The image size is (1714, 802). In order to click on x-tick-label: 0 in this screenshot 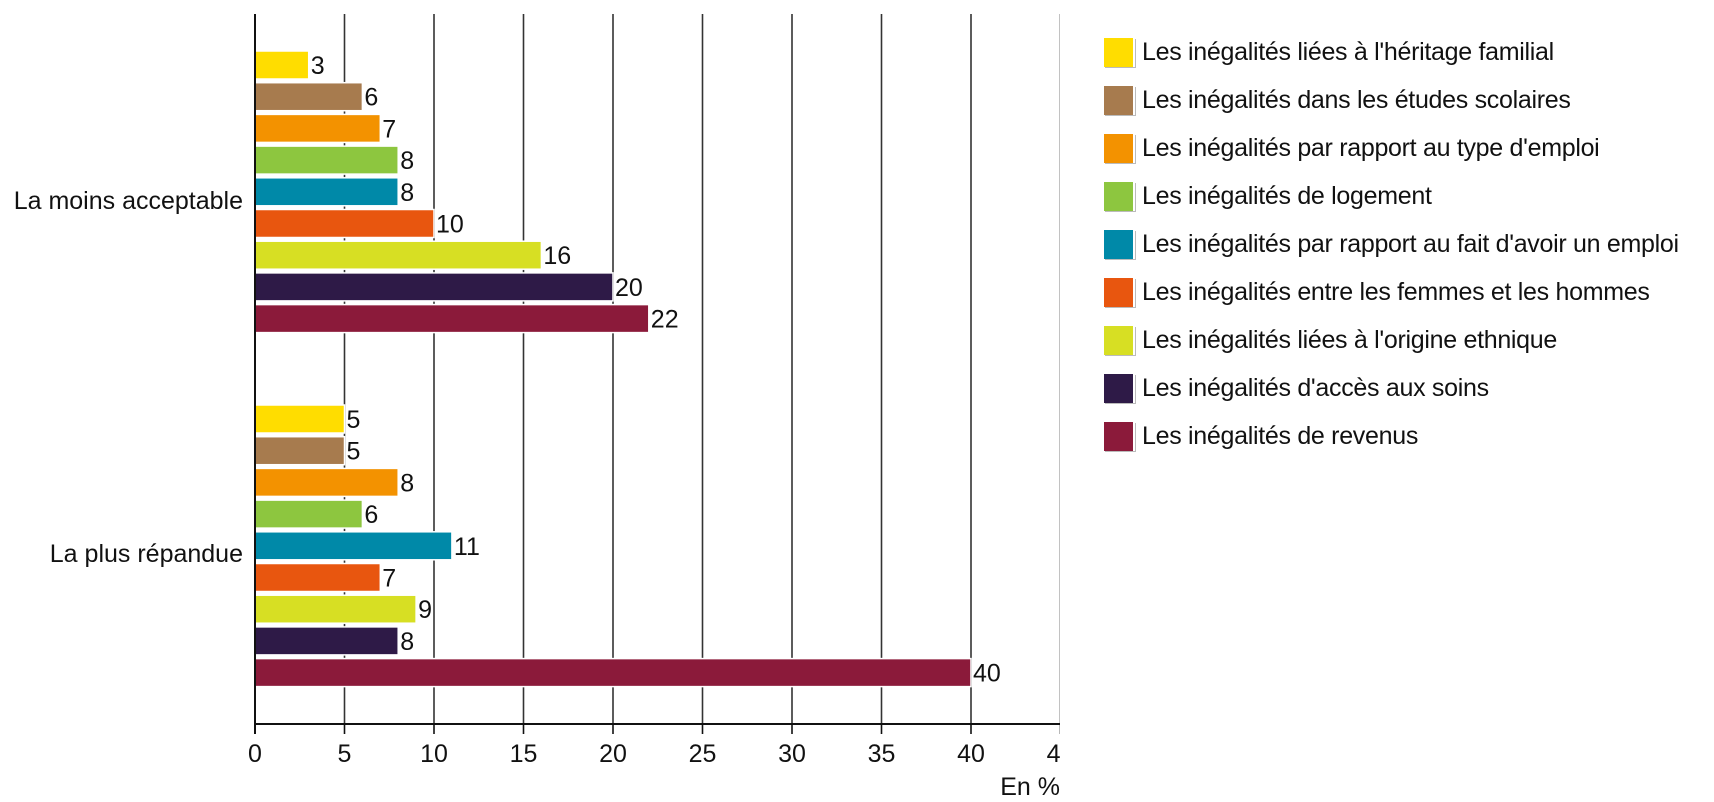, I will do `click(255, 754)`.